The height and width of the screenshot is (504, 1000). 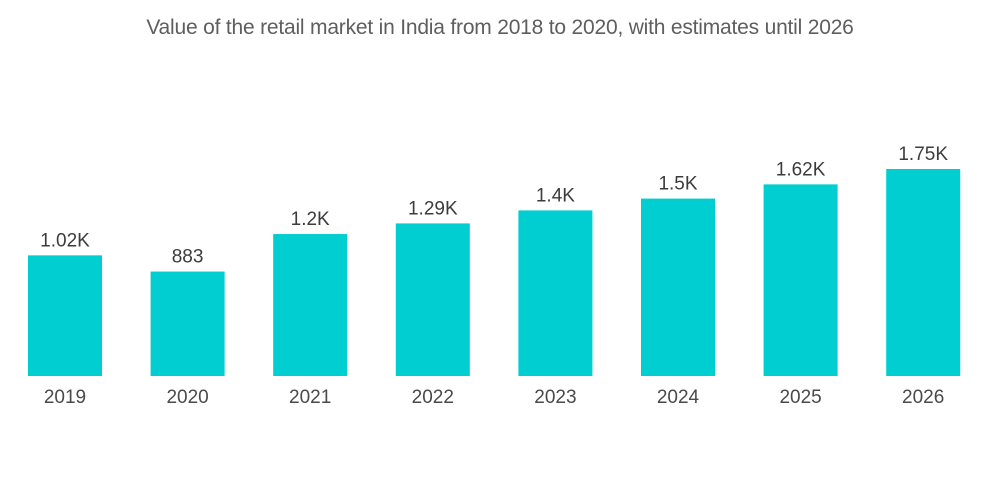 What do you see at coordinates (65, 397) in the screenshot?
I see `x-tick-2019: 2019` at bounding box center [65, 397].